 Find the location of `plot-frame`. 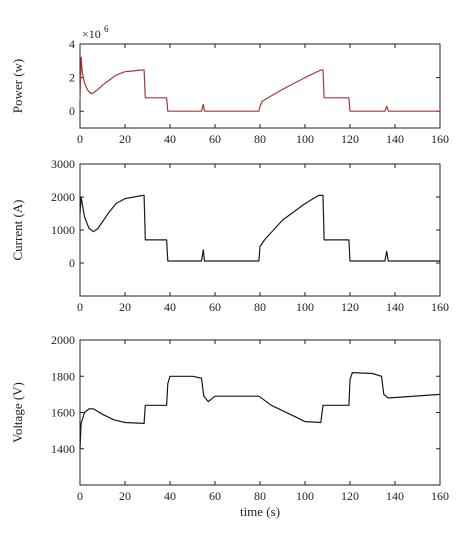

plot-frame is located at coordinates (260, 86).